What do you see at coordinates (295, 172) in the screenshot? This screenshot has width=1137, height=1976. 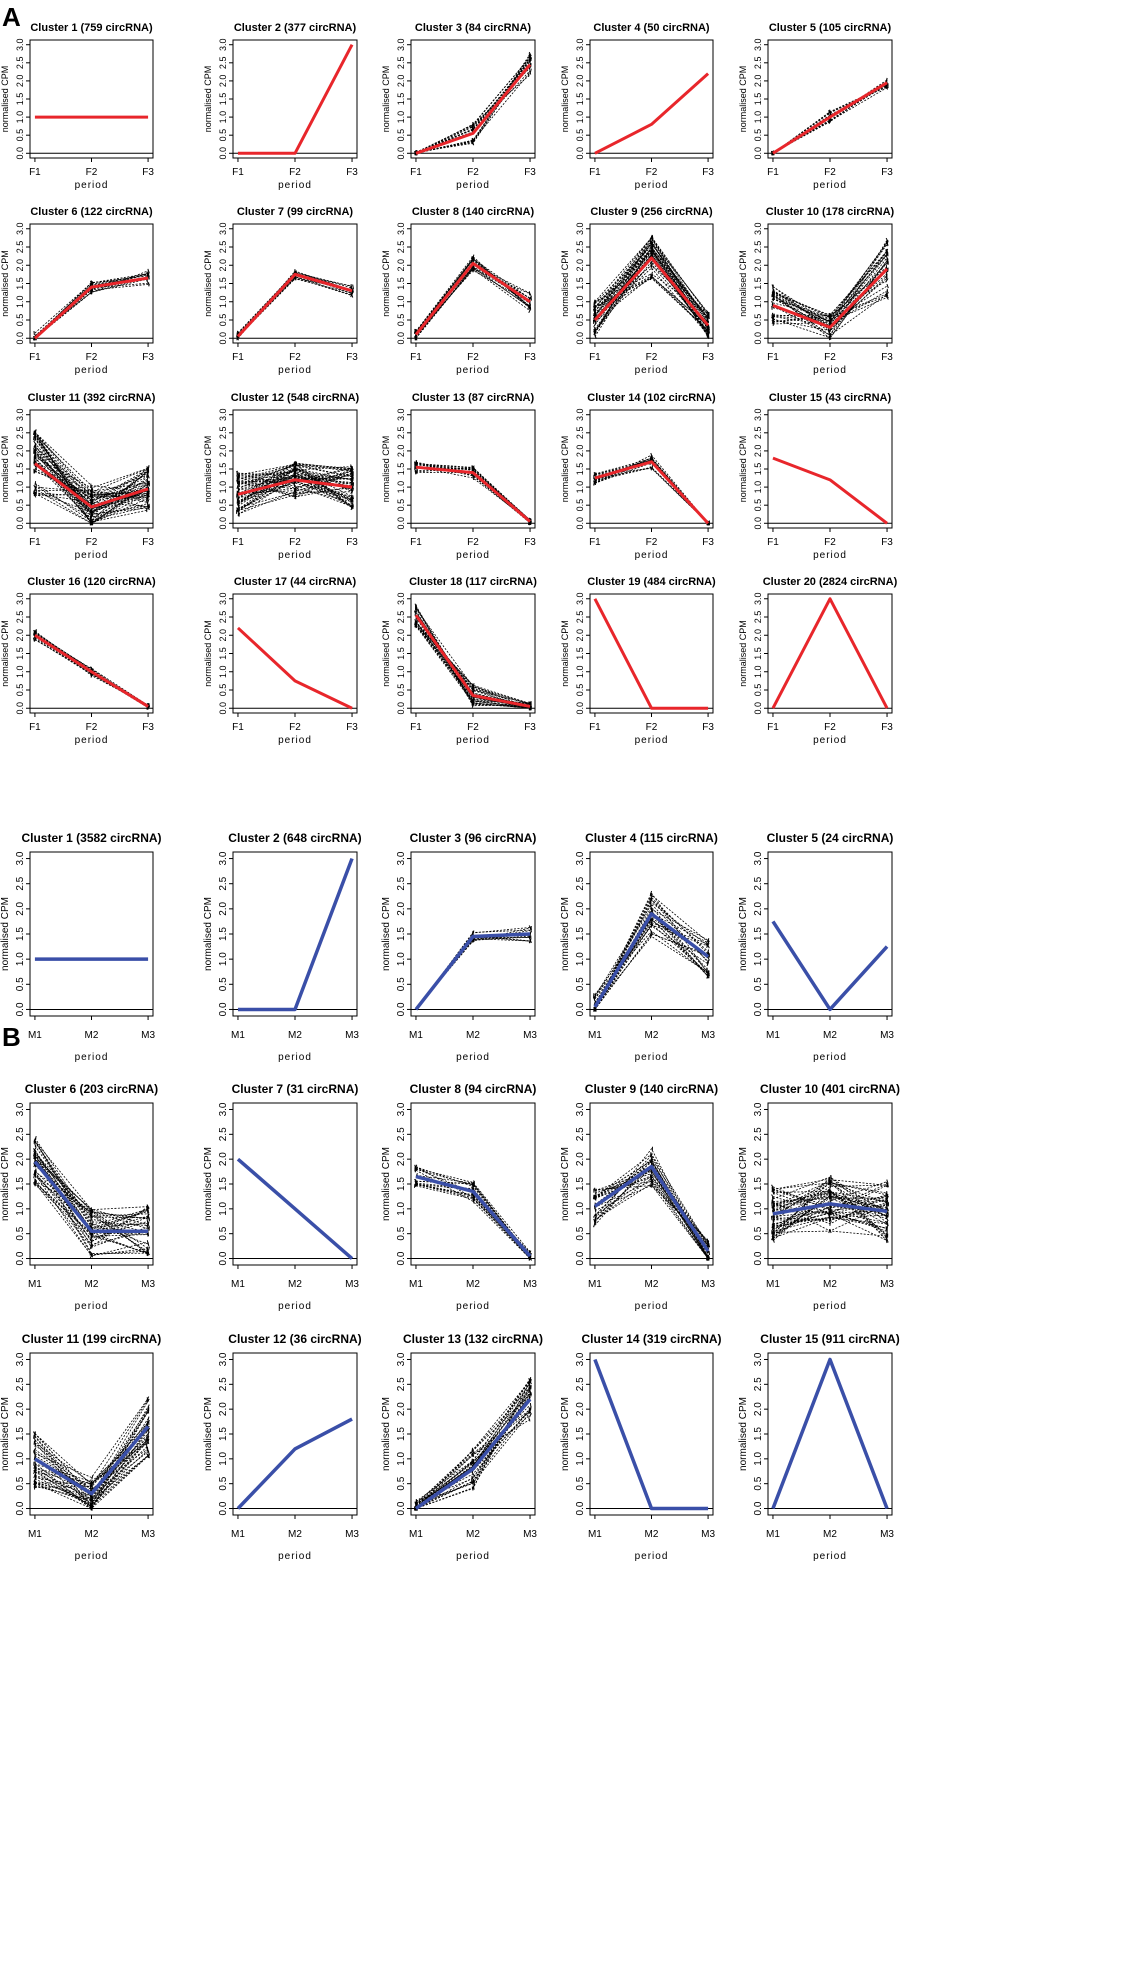 I see `x-tick-label: F2` at bounding box center [295, 172].